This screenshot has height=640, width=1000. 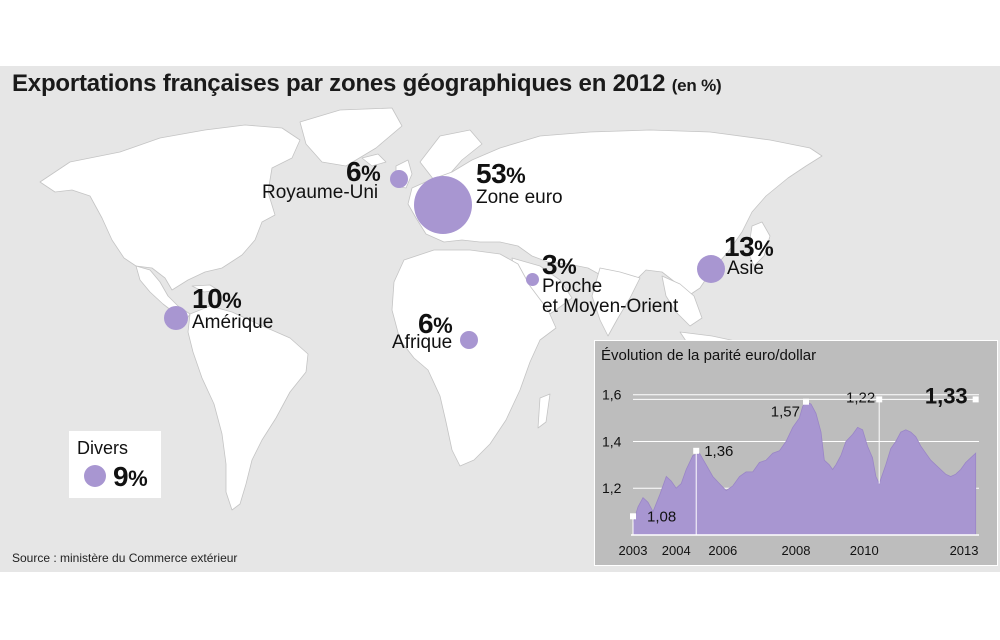 What do you see at coordinates (443, 205) in the screenshot?
I see `zone-euro-bubble` at bounding box center [443, 205].